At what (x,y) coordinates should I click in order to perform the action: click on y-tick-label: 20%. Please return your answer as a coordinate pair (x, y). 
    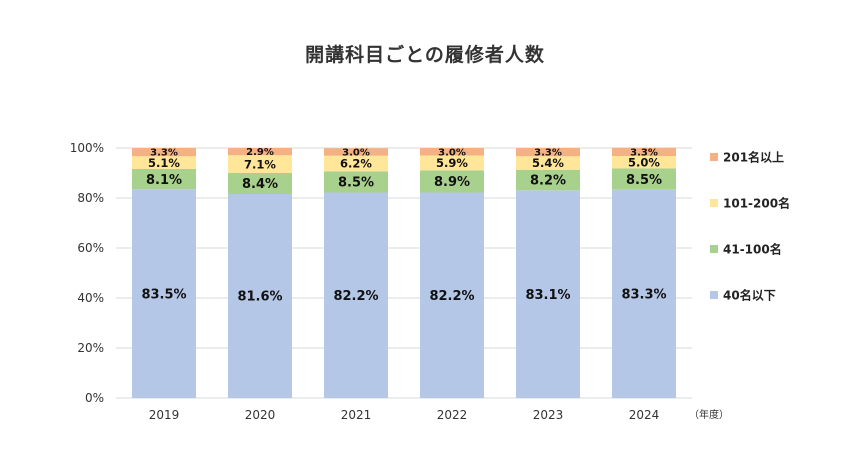
    Looking at the image, I should click on (90, 348).